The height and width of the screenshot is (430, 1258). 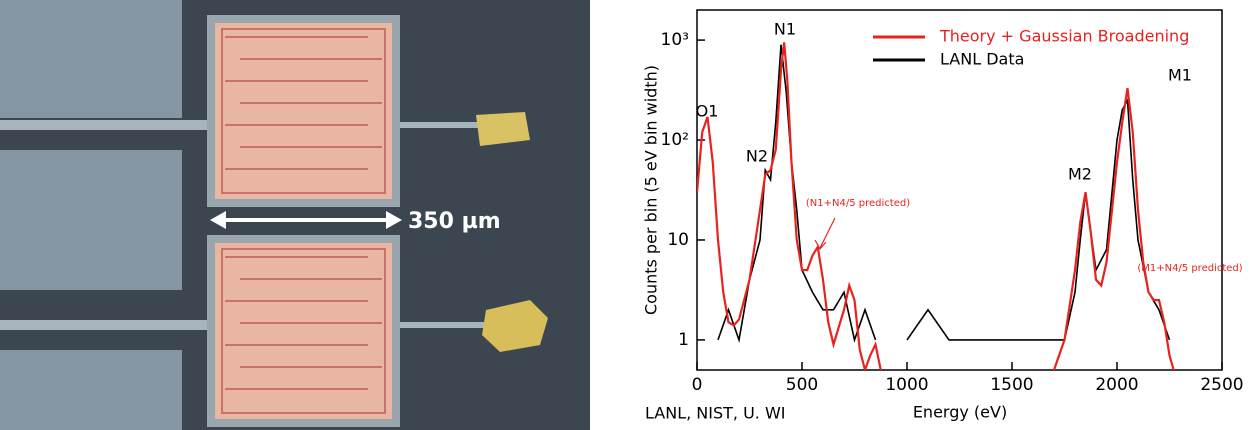 What do you see at coordinates (1189, 268) in the screenshot?
I see `annotation: (M1+N4/5 predicted)` at bounding box center [1189, 268].